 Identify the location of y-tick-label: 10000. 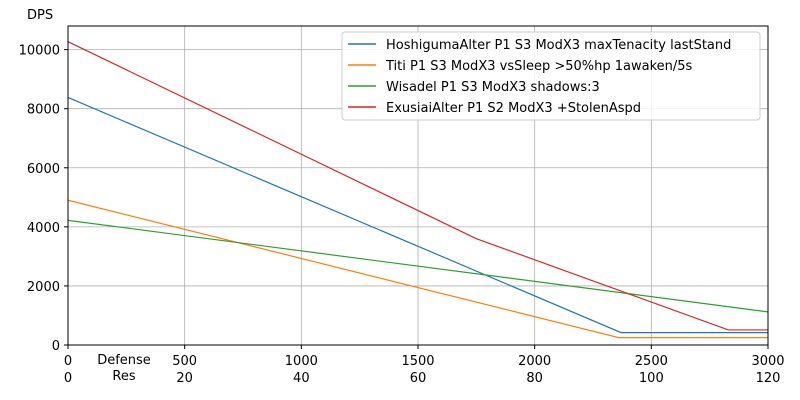
(39, 51).